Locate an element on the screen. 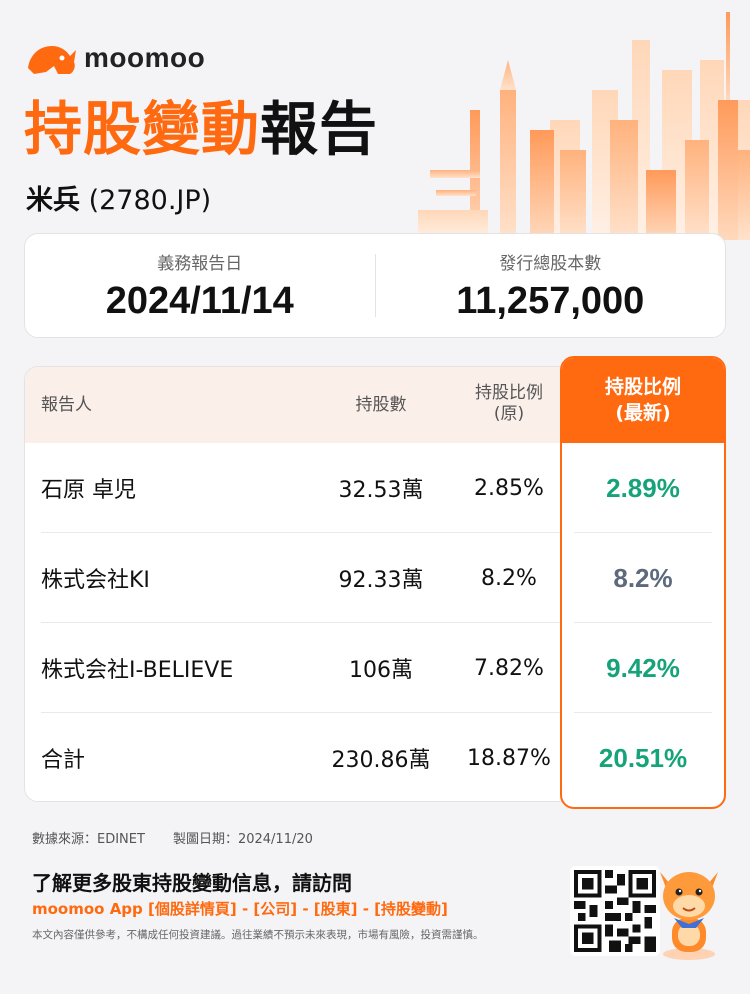 This screenshot has width=750, height=994. brand-name: moomoo is located at coordinates (145, 57).